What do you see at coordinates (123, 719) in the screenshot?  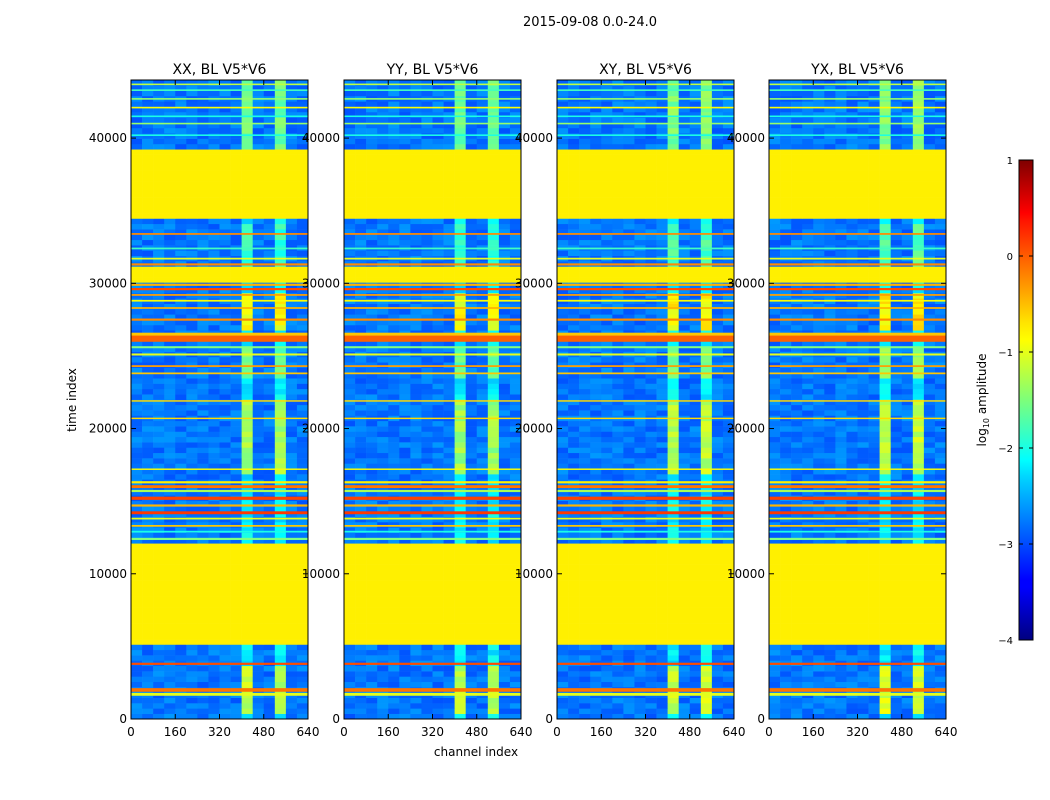 I see `y-tick-label: 0` at bounding box center [123, 719].